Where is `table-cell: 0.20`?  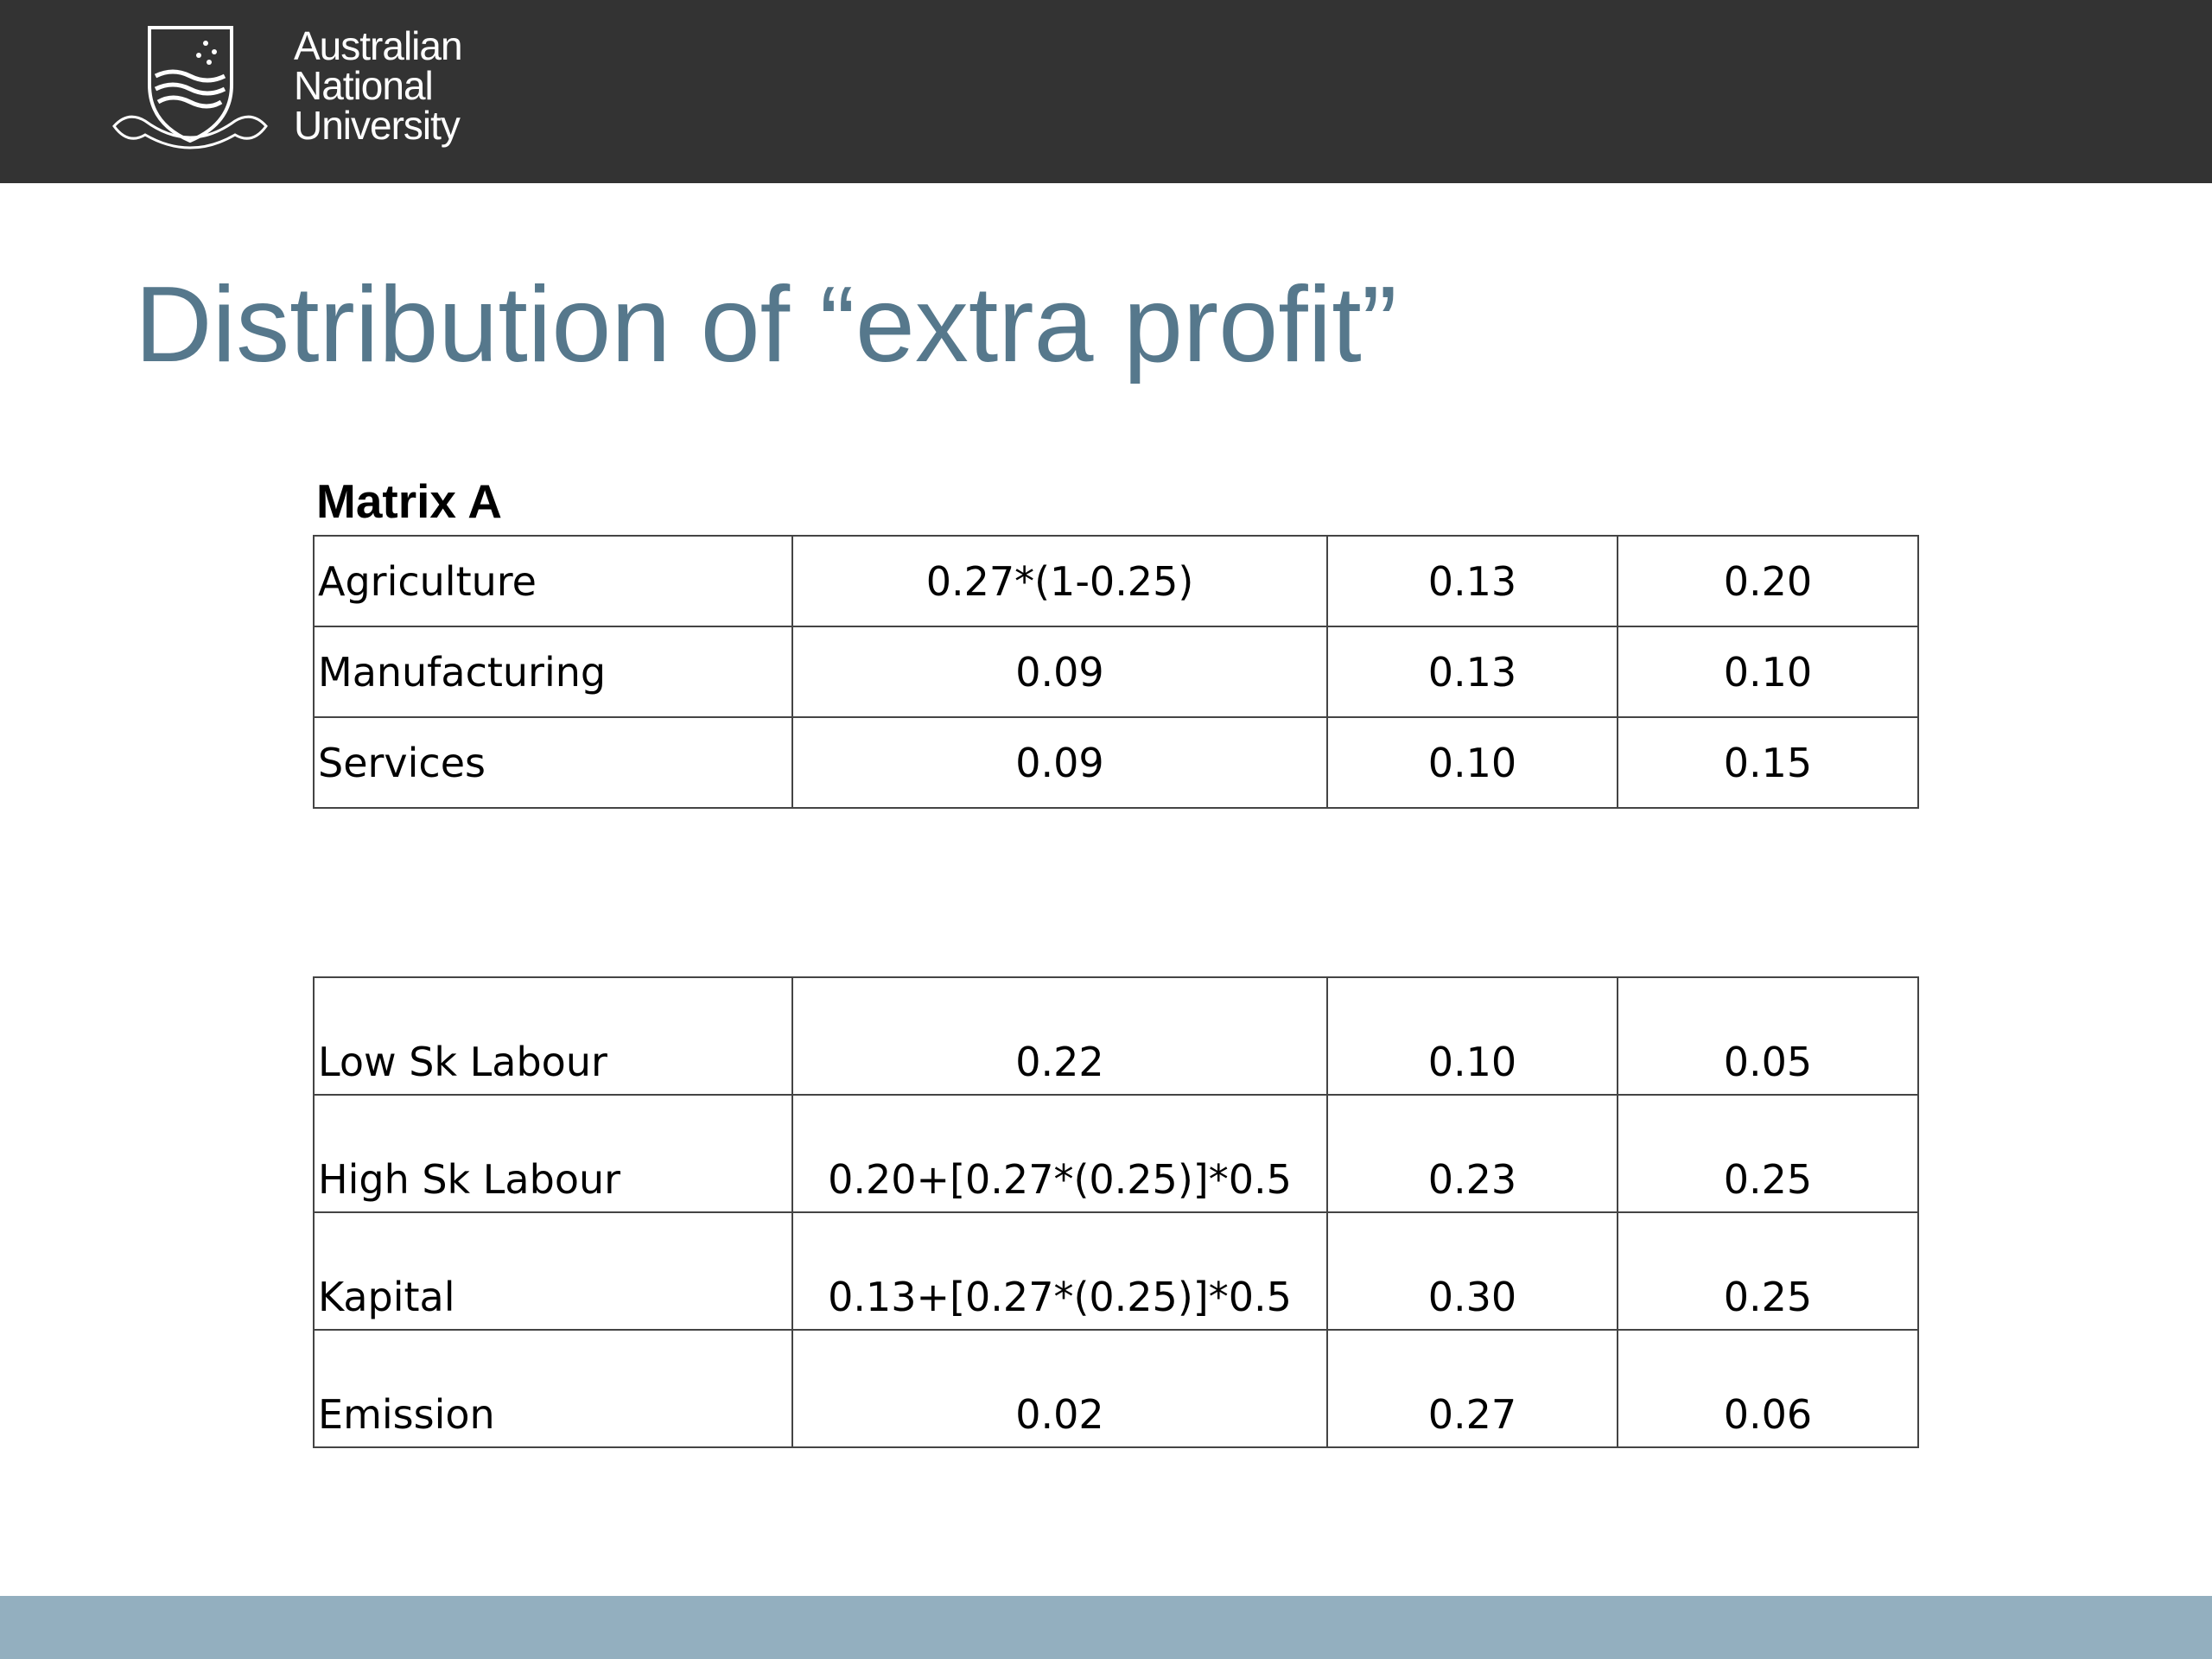
table-cell: 0.20 is located at coordinates (1768, 581).